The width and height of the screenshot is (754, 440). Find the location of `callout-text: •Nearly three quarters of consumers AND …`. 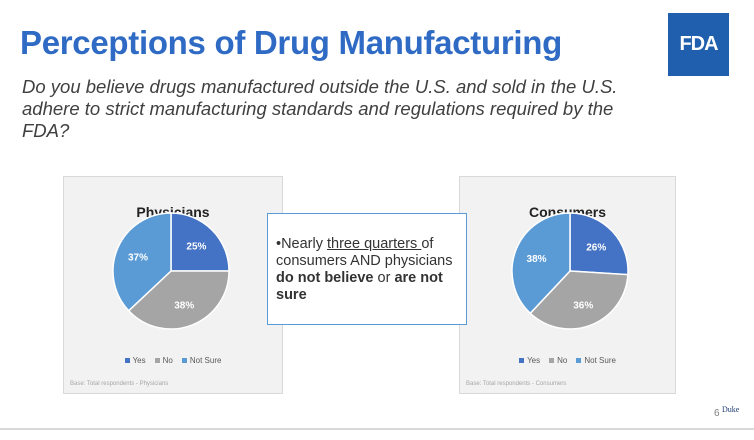

callout-text: •Nearly three quarters of consumers AND … is located at coordinates (371, 270).